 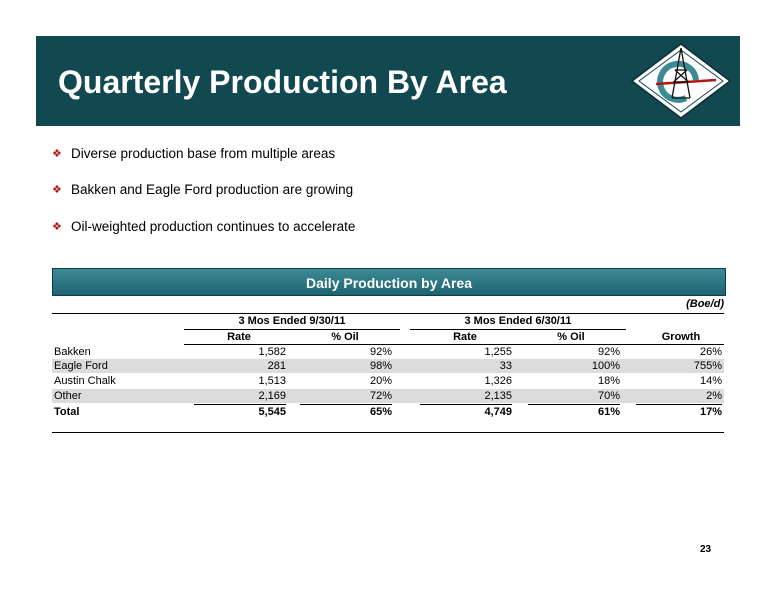 I want to click on page-number: 23, so click(x=706, y=549).